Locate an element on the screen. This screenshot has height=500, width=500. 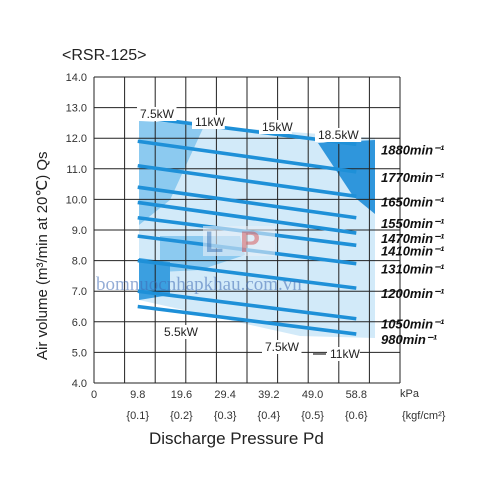
x-tick-label: 9.8 is located at coordinates (137, 395).